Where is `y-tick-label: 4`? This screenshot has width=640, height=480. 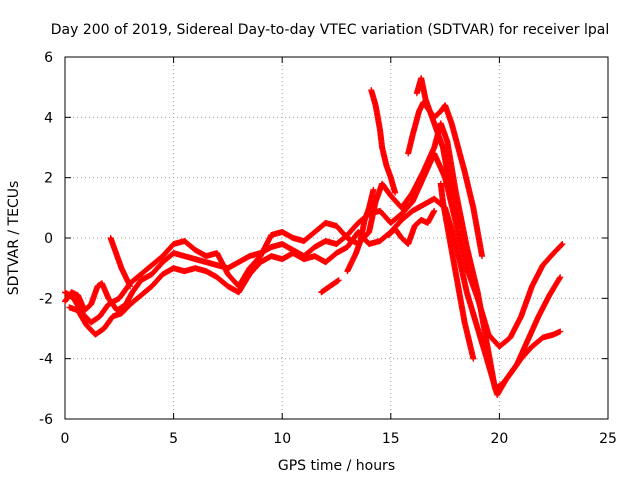 y-tick-label: 4 is located at coordinates (48, 118).